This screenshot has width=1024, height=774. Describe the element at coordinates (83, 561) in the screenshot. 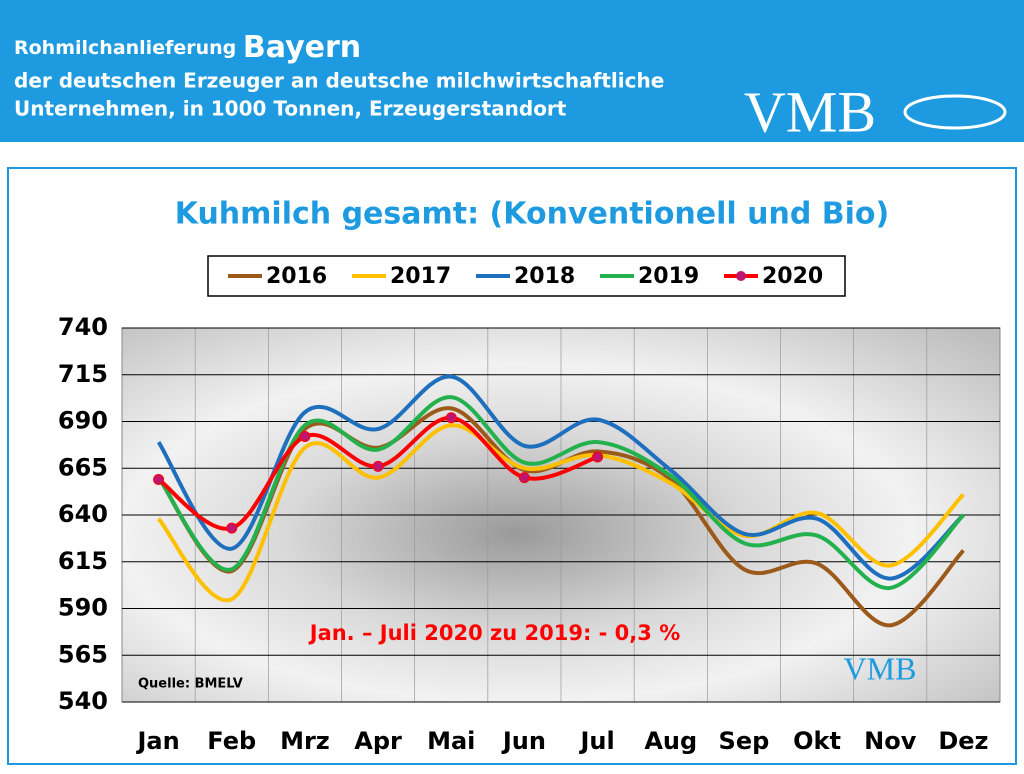

I see `y-tick-label: 615` at that location.